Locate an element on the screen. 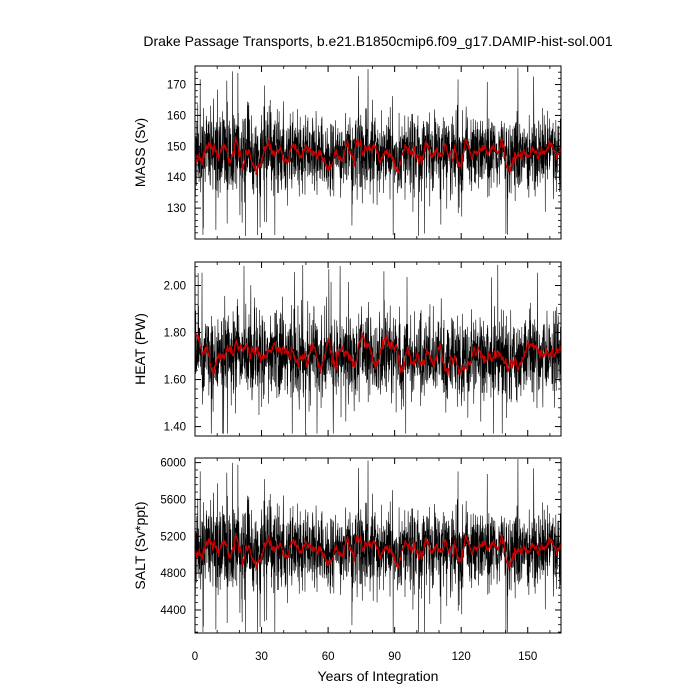 This screenshot has height=700, width=700. y-axis-label-2: HEAT (PW) is located at coordinates (140, 349).